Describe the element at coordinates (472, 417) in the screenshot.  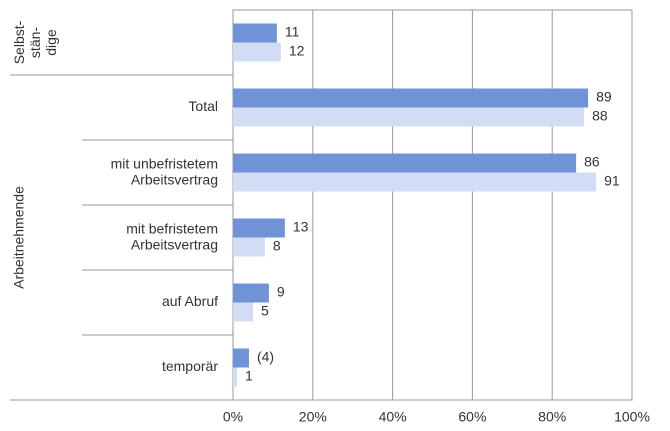
I see `x-tick-label: 60%` at that location.